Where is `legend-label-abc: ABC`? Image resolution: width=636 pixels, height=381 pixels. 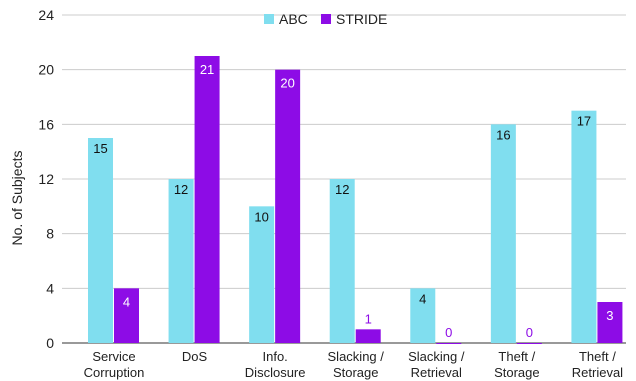
legend-label-abc: ABC is located at coordinates (293, 19).